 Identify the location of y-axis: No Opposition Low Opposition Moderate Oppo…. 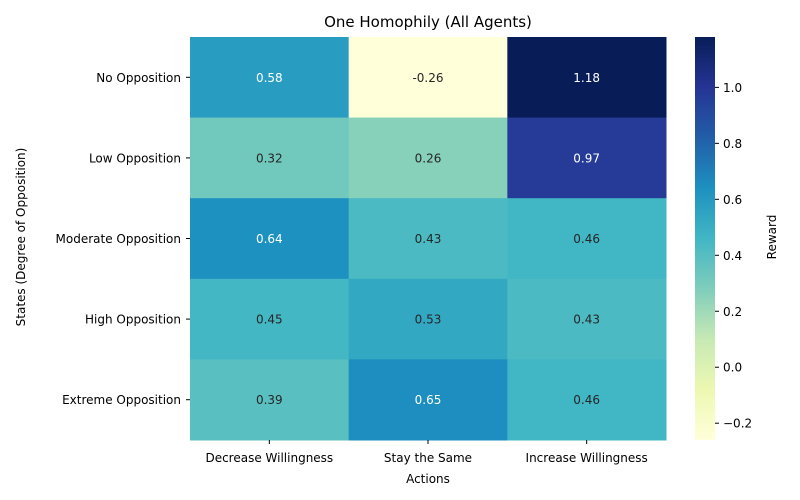
(123, 239).